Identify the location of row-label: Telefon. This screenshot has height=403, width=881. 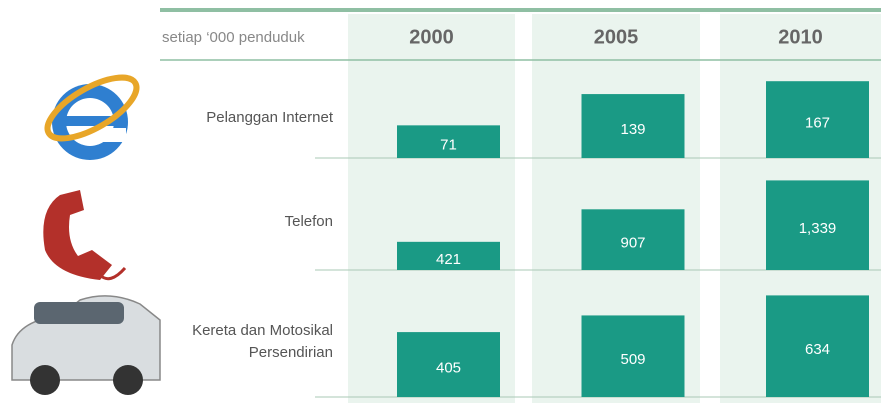
(308, 221).